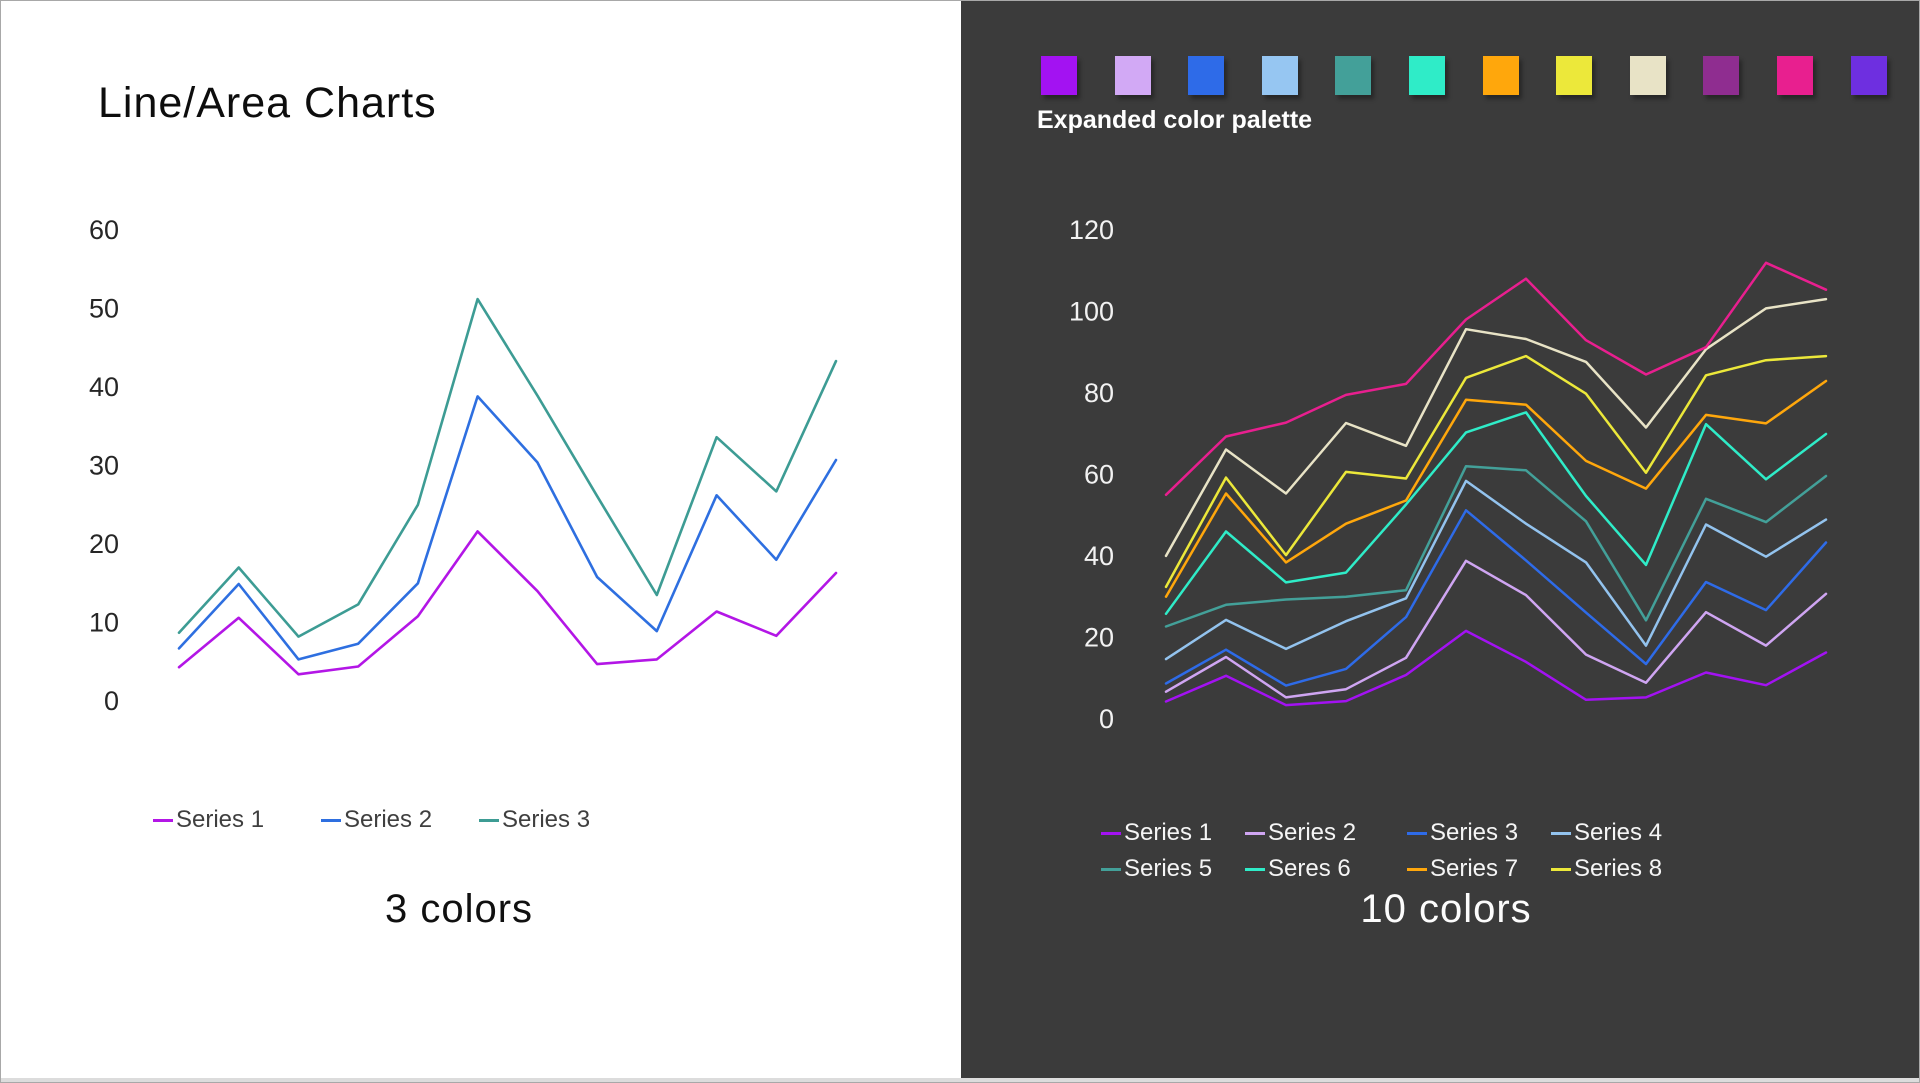  I want to click on legend-label: Seres 6, so click(1309, 868).